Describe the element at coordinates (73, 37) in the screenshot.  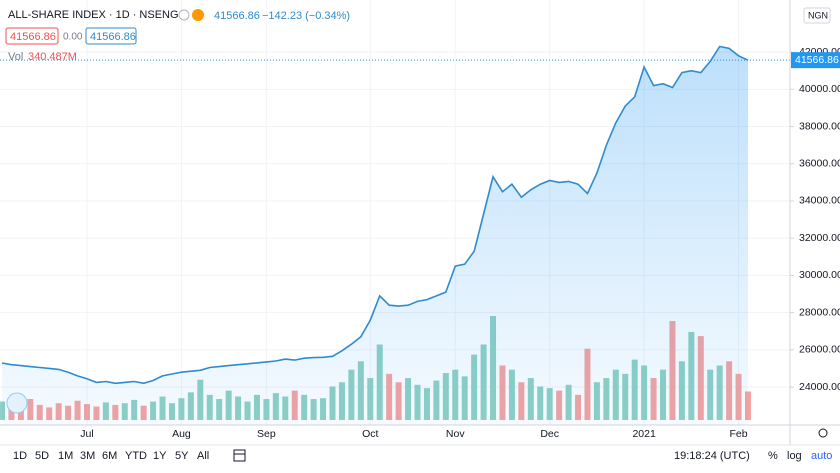
I see `diff-value: 0.00` at that location.